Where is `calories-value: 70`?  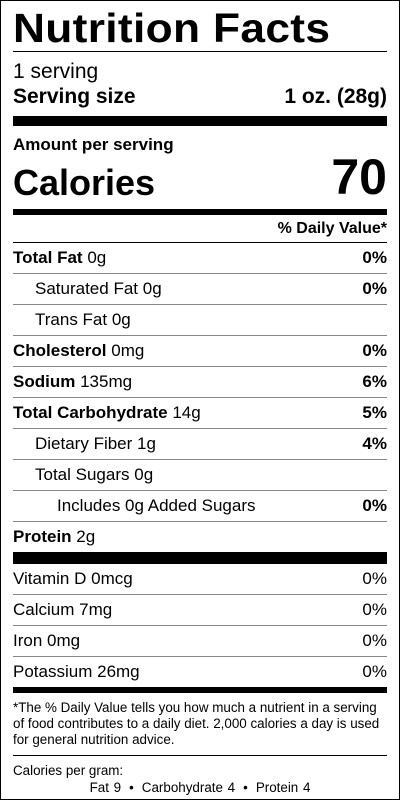 calories-value: 70 is located at coordinates (359, 177).